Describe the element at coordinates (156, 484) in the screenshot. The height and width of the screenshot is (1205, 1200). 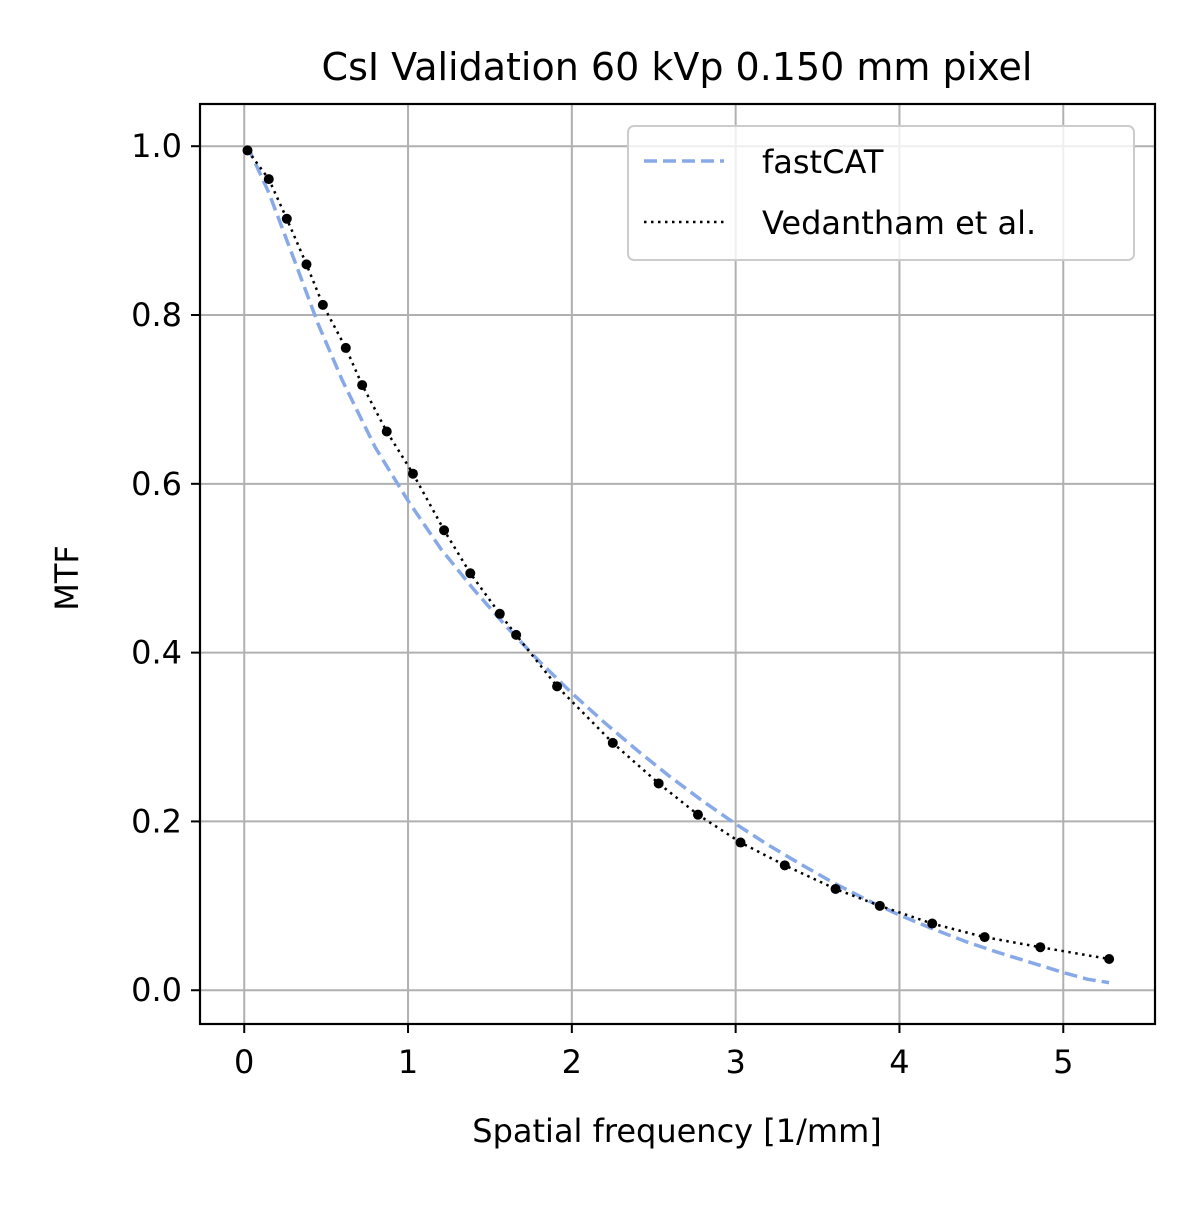
I see `y-tick-label: 0.6` at that location.